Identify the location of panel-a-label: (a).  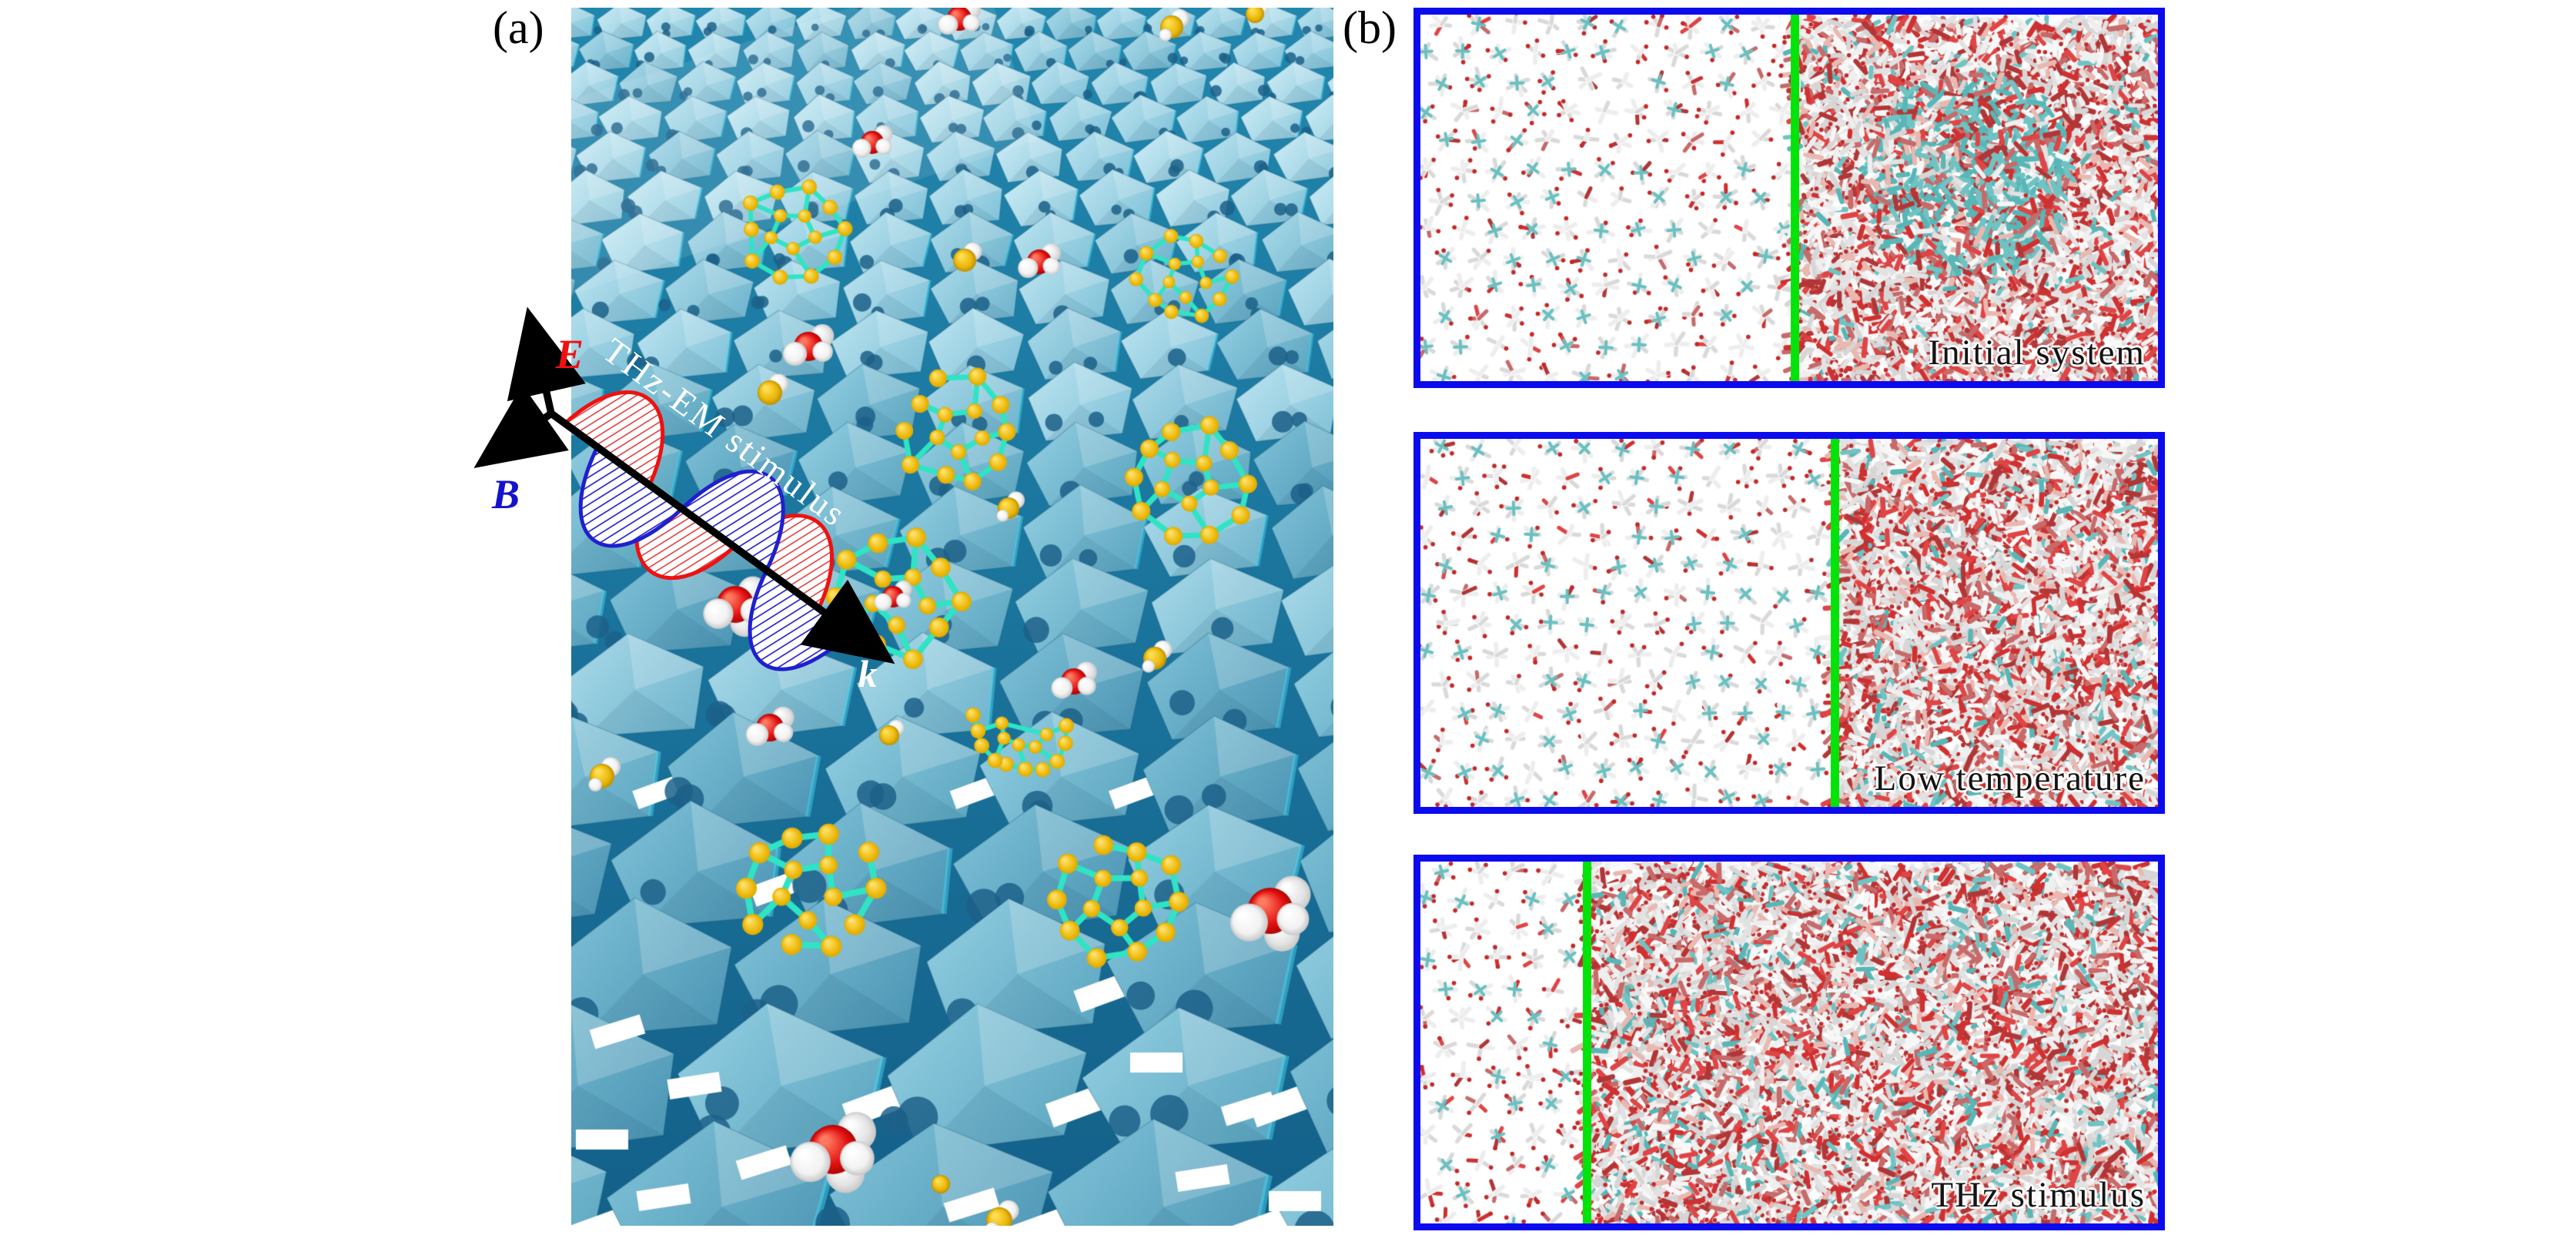
(519, 27).